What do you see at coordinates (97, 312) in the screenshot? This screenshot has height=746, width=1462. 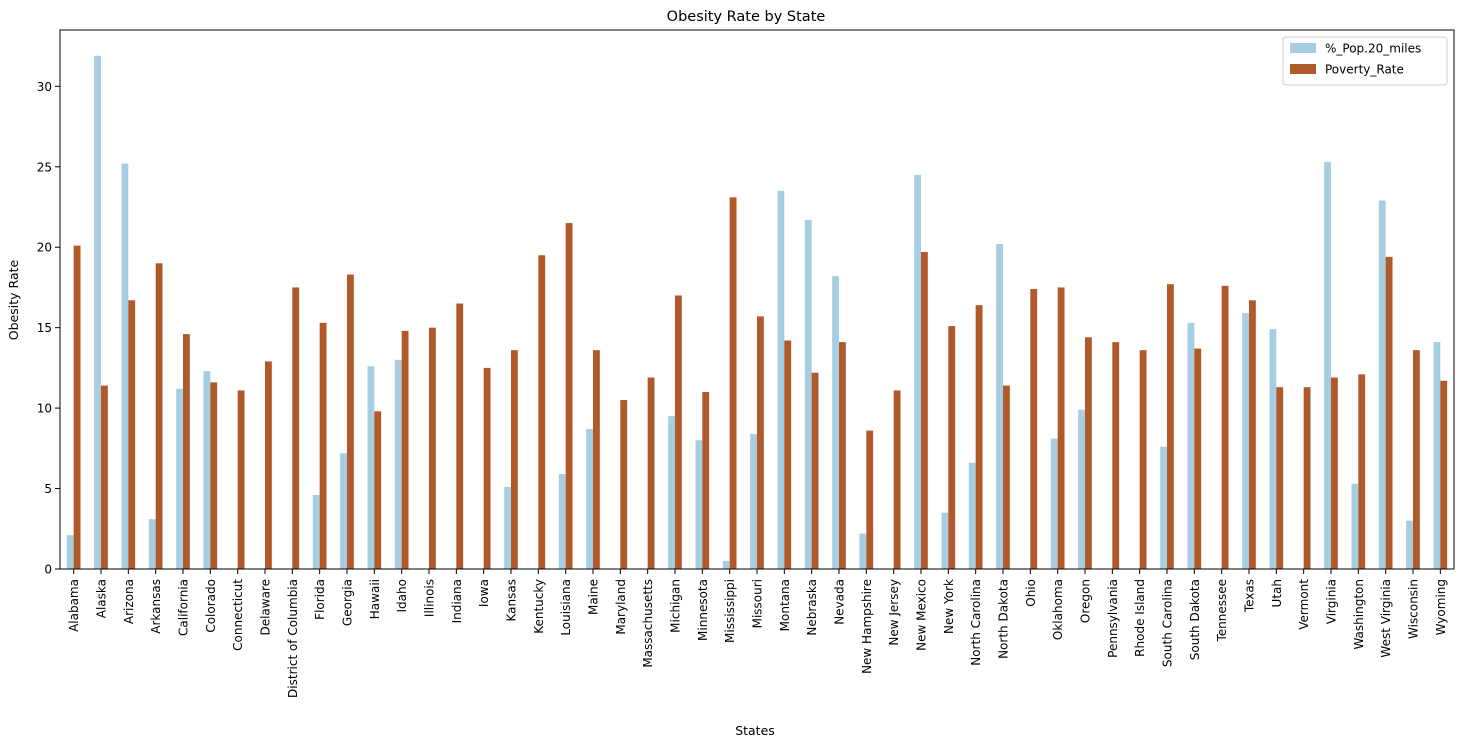 I see `bar-pop-20-miles-alaska` at bounding box center [97, 312].